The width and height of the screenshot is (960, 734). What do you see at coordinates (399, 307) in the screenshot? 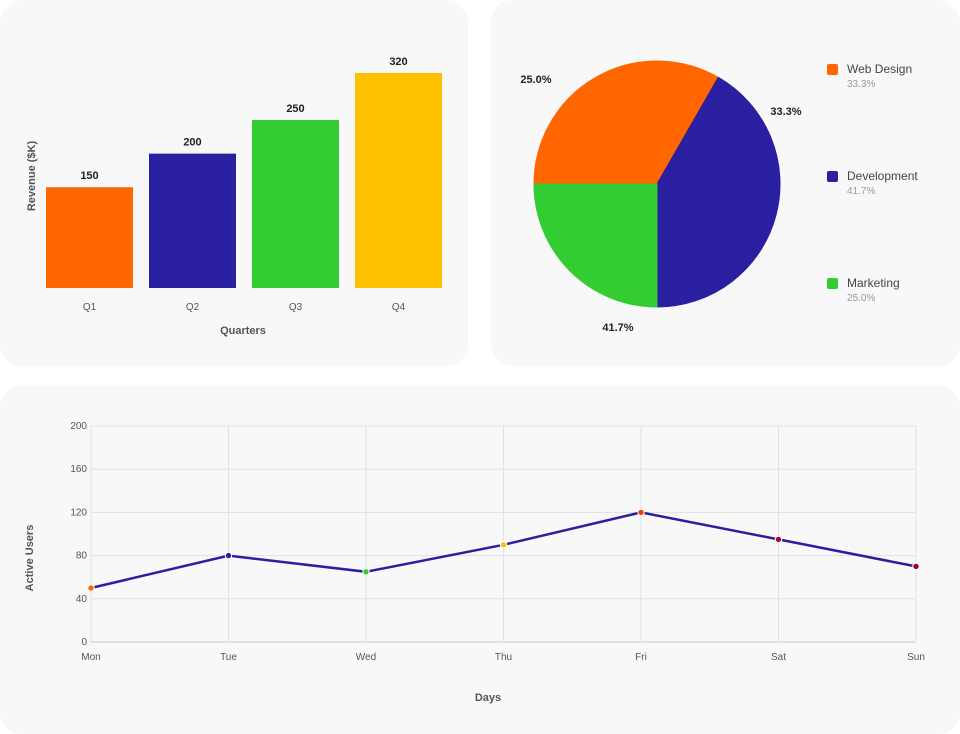
I see `bar-x-tick-label: Q4` at bounding box center [399, 307].